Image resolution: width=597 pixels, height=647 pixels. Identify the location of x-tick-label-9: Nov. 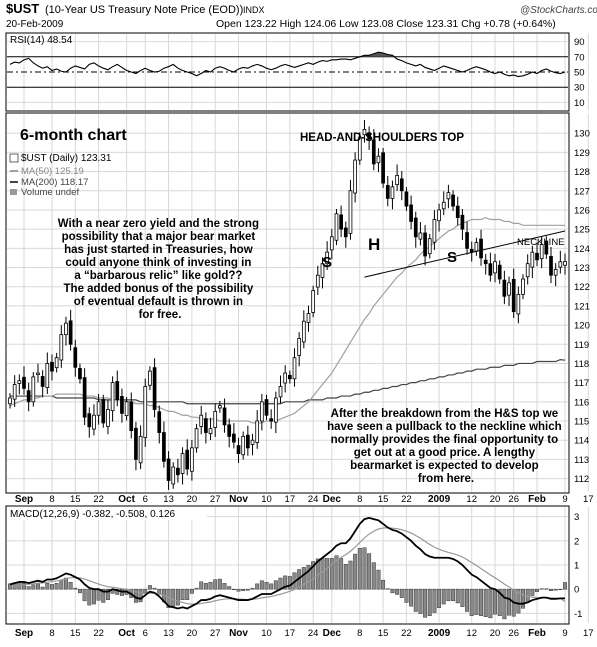
(238, 499).